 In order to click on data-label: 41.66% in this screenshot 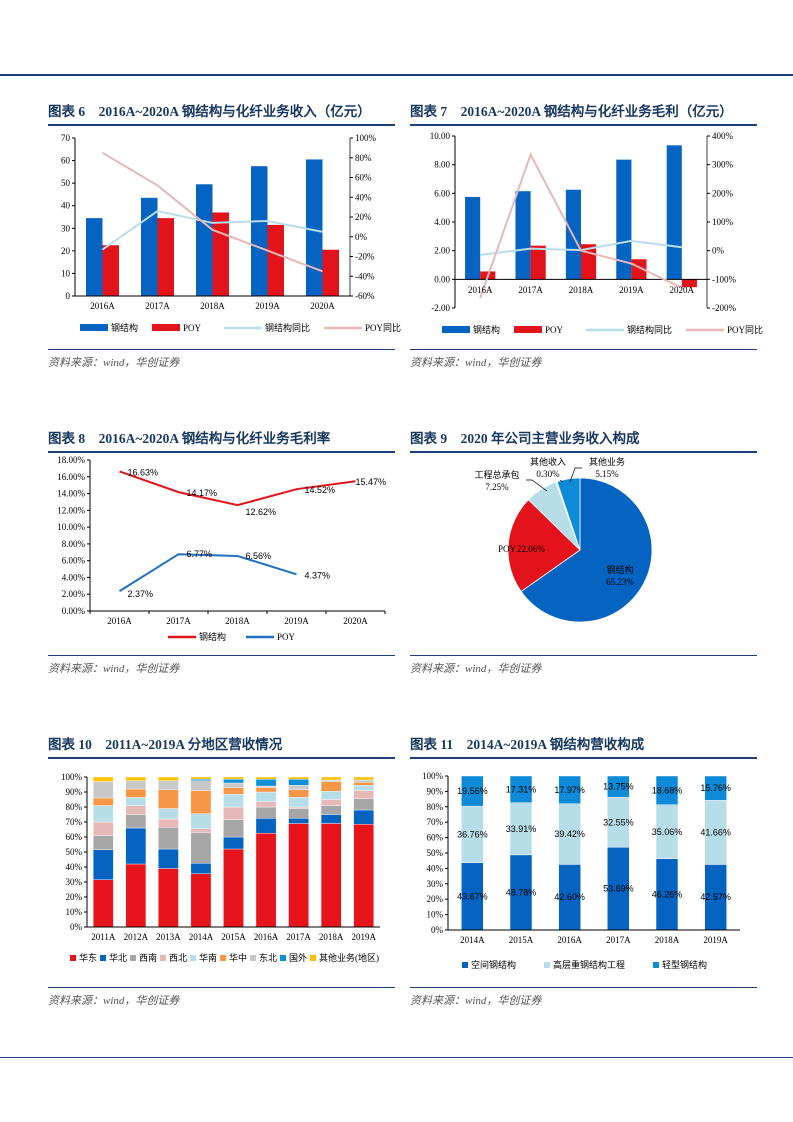, I will do `click(715, 832)`.